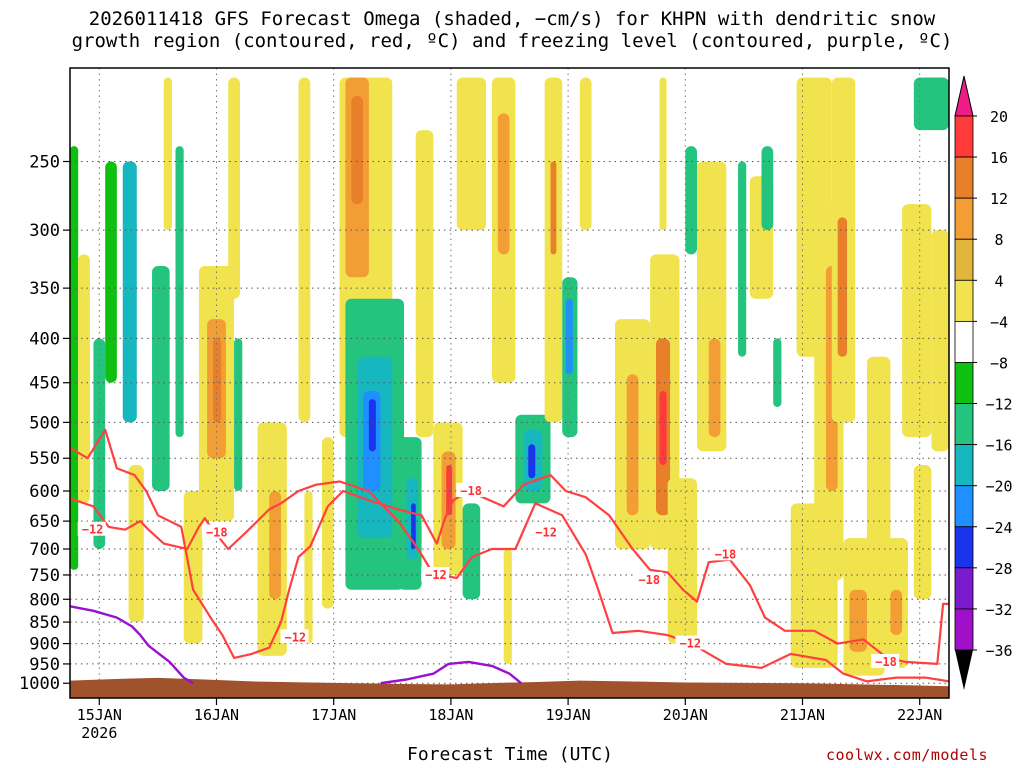 The width and height of the screenshot is (1024, 768). I want to click on colorbar-label: −32, so click(998, 610).